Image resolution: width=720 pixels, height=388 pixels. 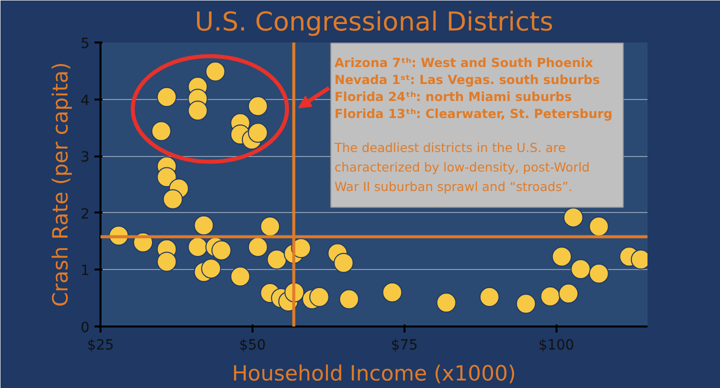 What do you see at coordinates (467, 80) in the screenshot?
I see `annotation: Nevada 1ˢᵗ: Las Vegas. south suburbs` at bounding box center [467, 80].